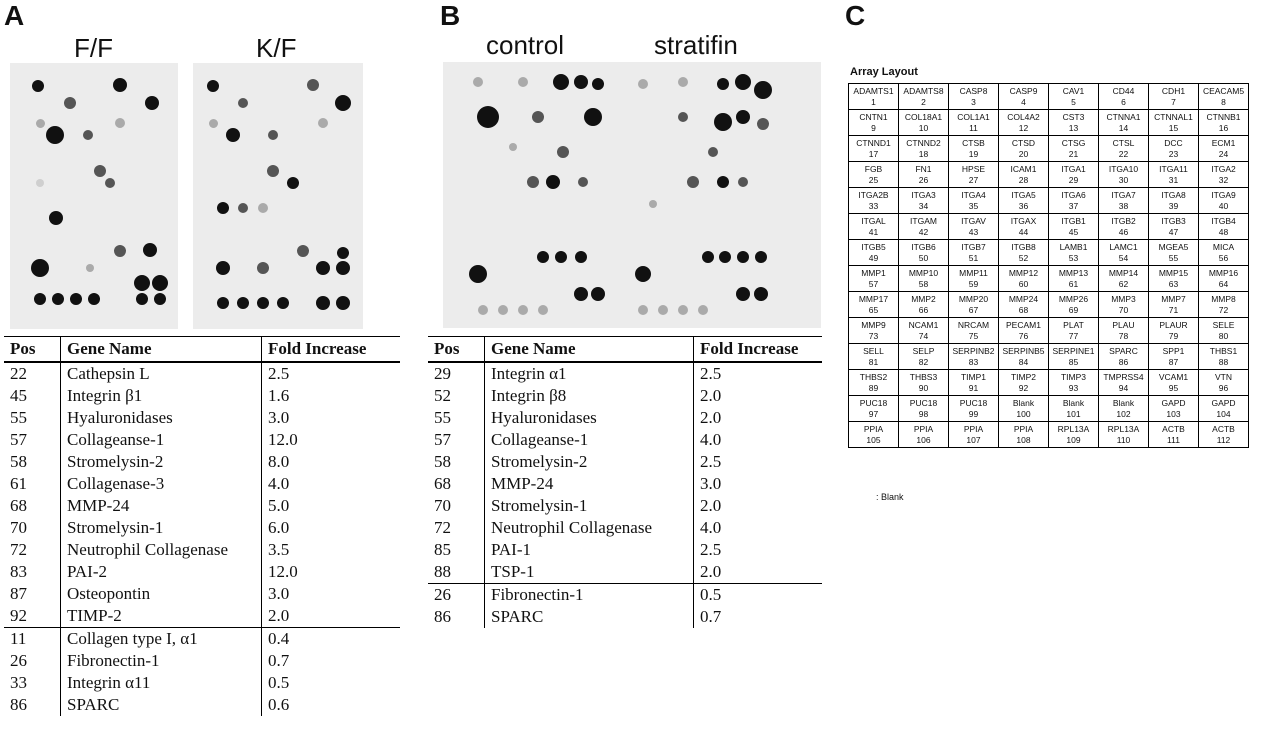 The image size is (1267, 737). What do you see at coordinates (1173, 278) in the screenshot?
I see `array-cell: MMP15 63` at bounding box center [1173, 278].